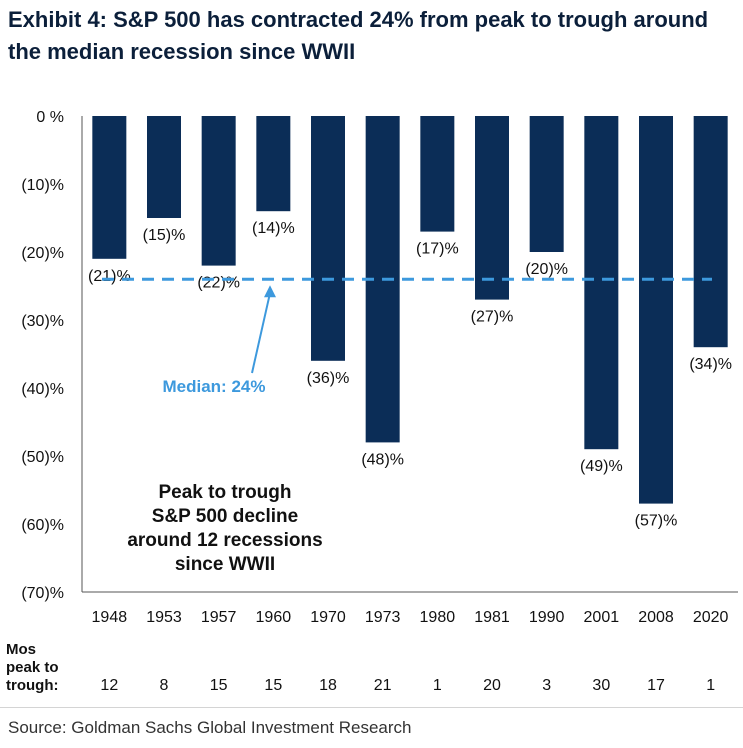 The image size is (743, 748). I want to click on value-label: (20)%, so click(546, 269).